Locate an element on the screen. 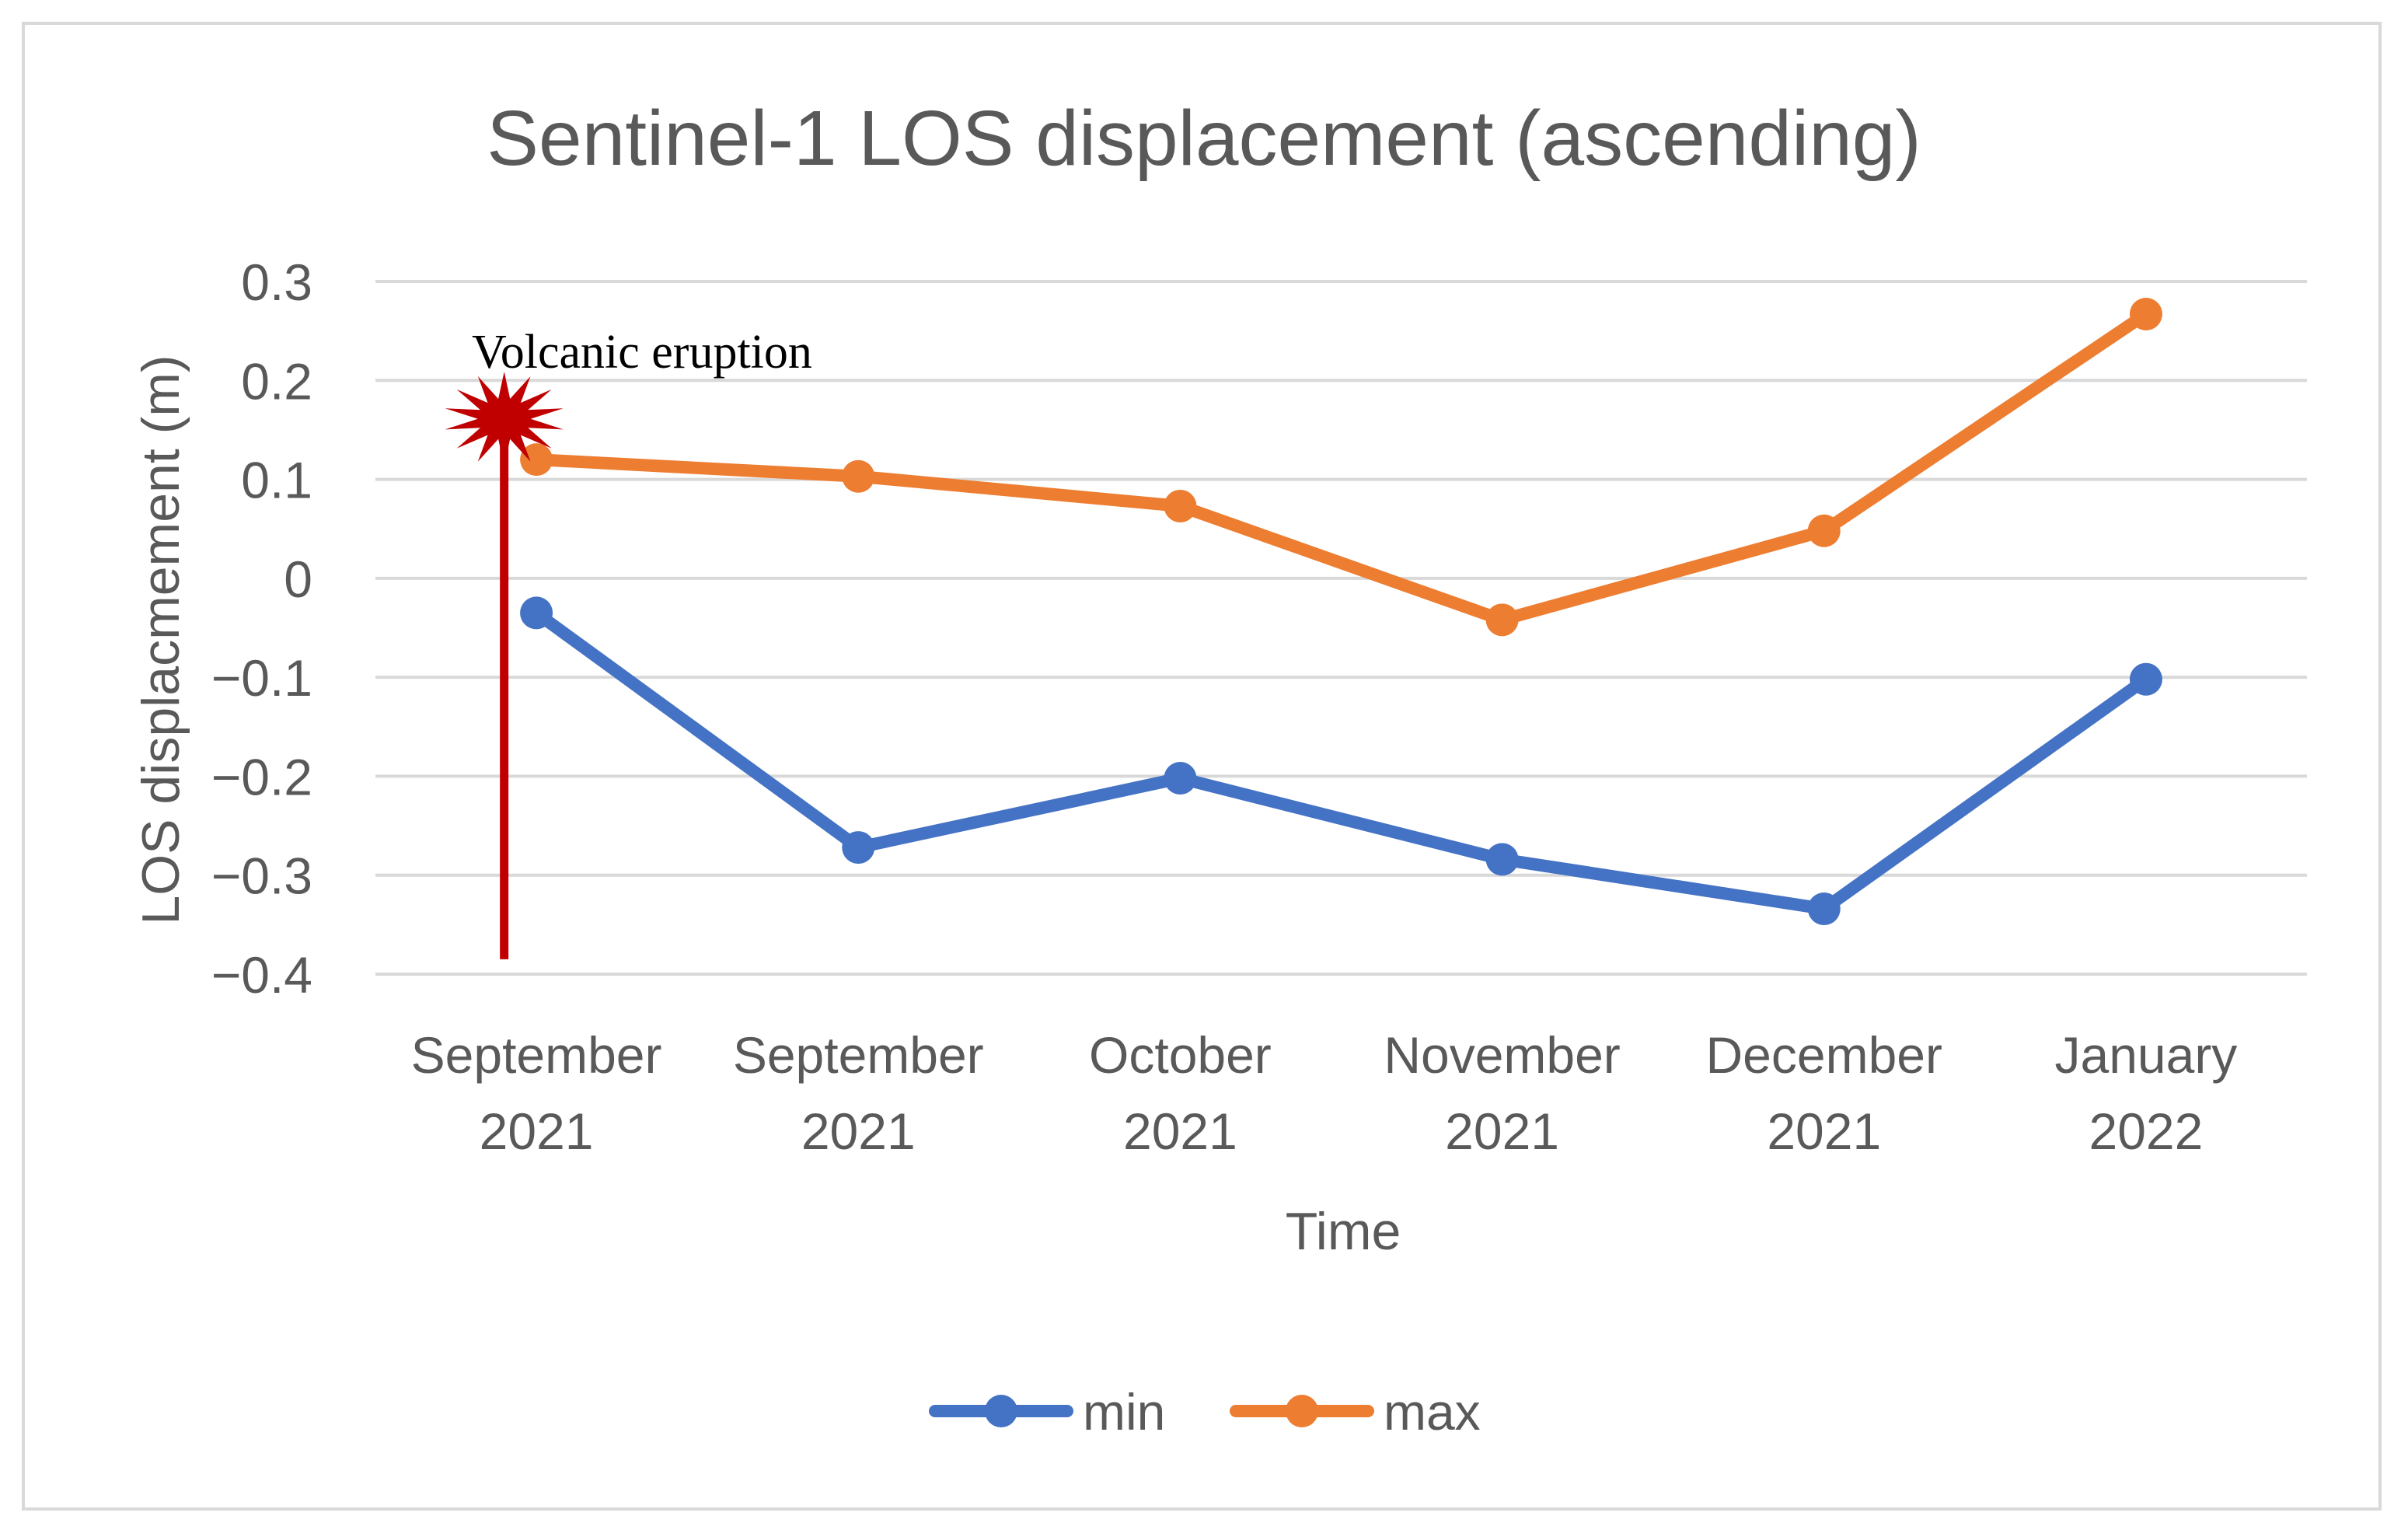  y-axis-ticks: 0.3 0.2 0.1 0 −0.1 −0.2 −0.3 −0.4 is located at coordinates (261, 628).